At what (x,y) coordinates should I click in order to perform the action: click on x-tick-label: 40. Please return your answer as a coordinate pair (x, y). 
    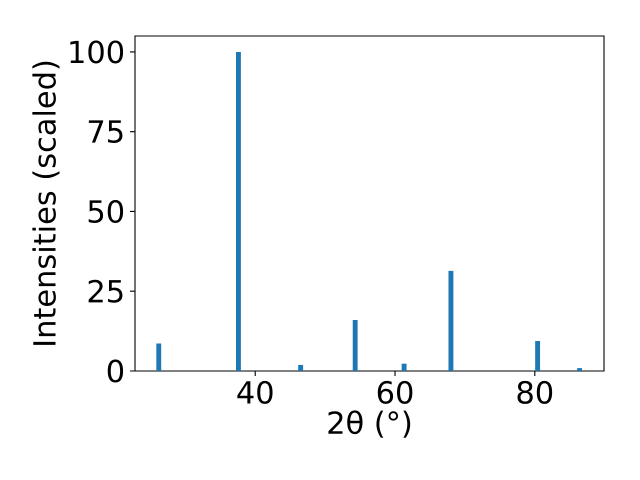
    Looking at the image, I should click on (255, 392).